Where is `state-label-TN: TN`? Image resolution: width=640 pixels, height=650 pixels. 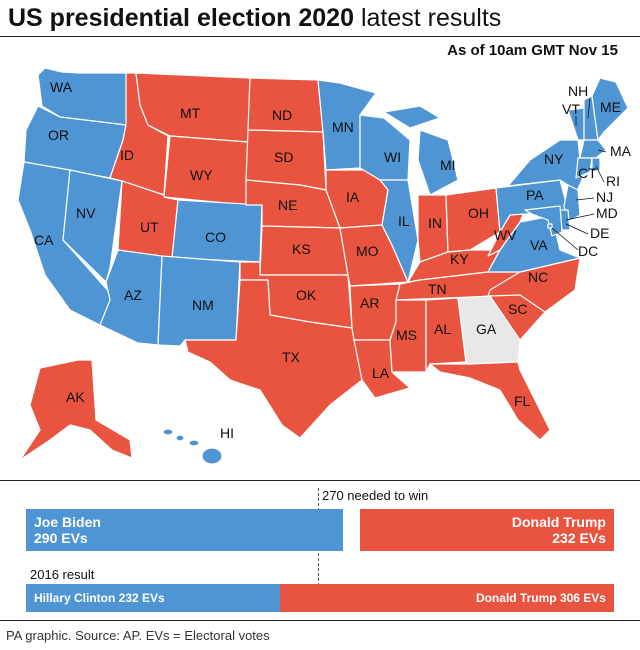 state-label-TN: TN is located at coordinates (437, 289).